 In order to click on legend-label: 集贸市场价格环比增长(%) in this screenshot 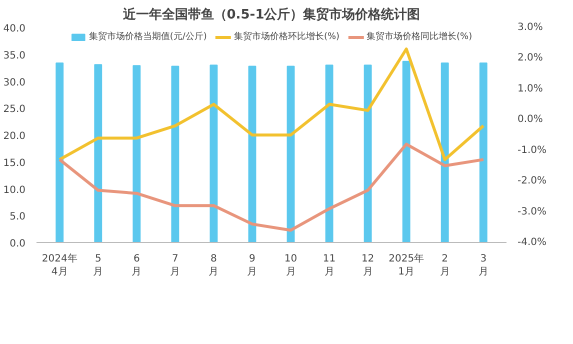, I will do `click(287, 36)`.